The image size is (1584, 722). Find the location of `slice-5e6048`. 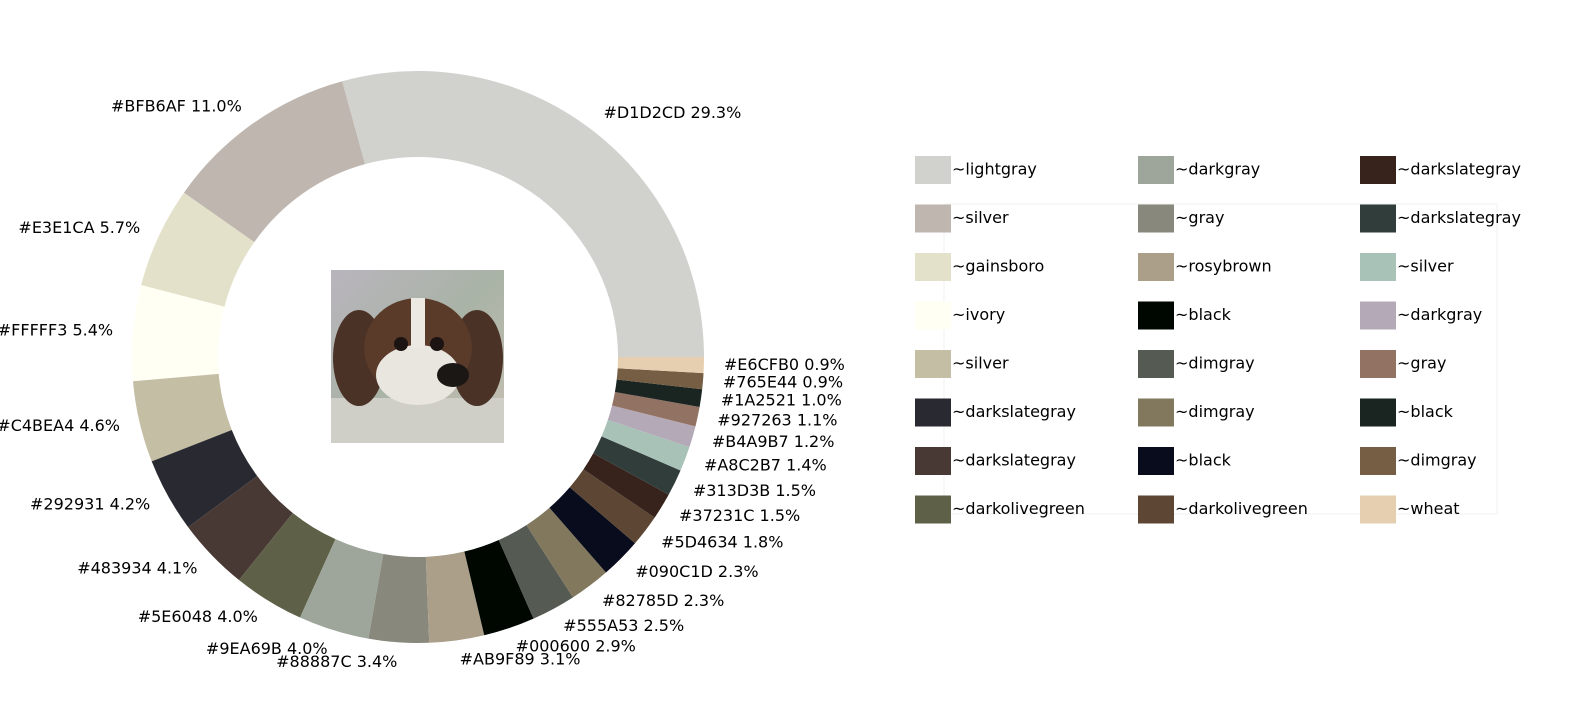

slice-5e6048 is located at coordinates (287, 565).